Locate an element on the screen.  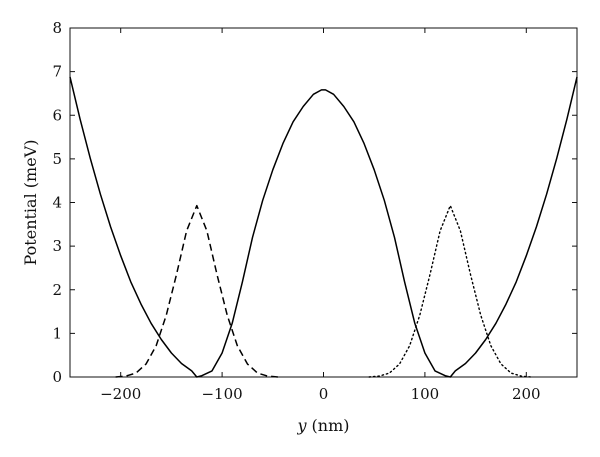
y-tick-label: 3 is located at coordinates (57, 246).